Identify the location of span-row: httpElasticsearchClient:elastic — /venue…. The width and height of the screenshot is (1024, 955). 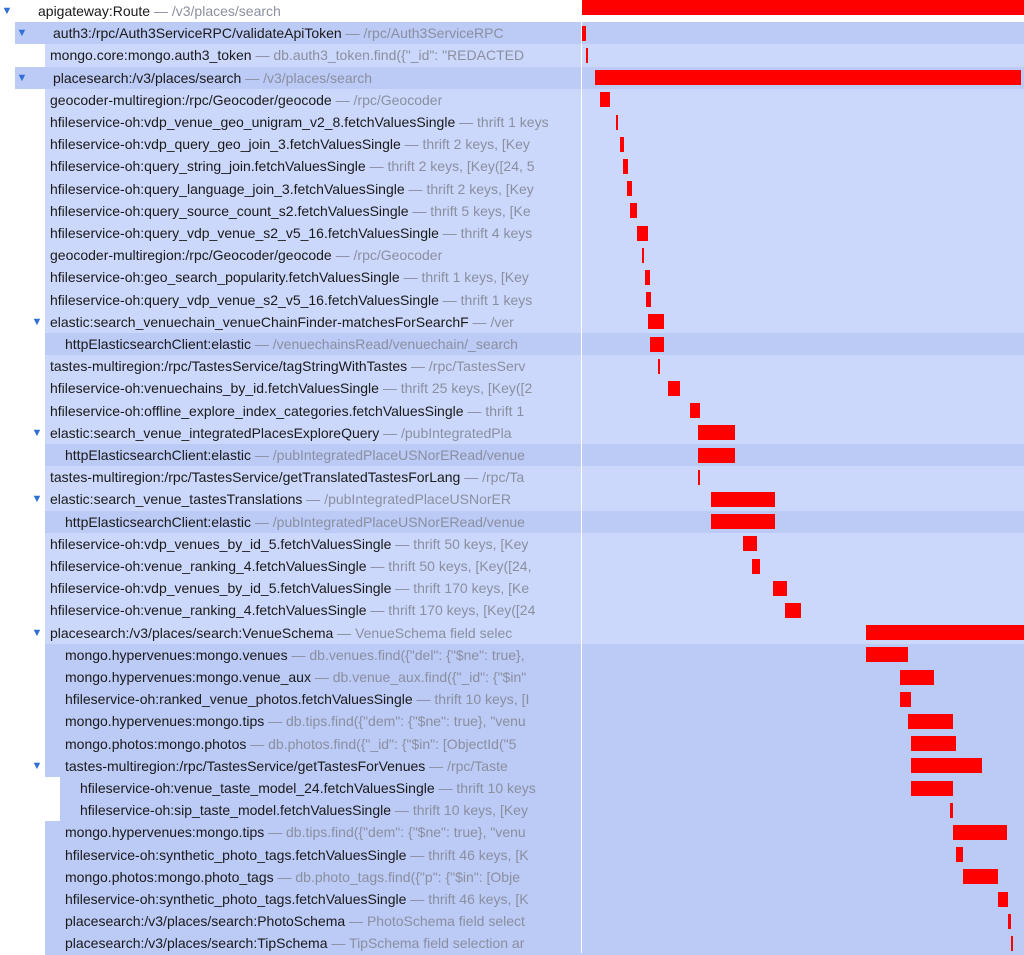
(512, 344).